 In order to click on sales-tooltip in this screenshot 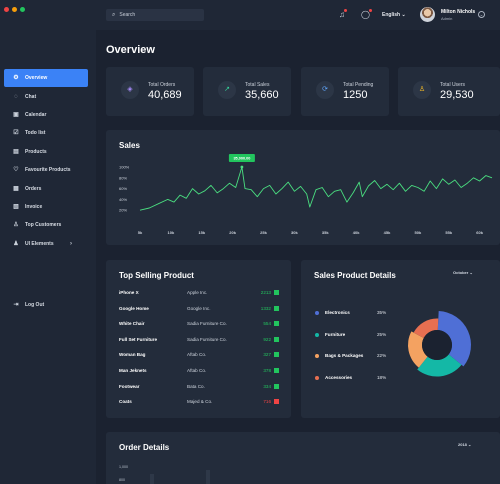, I will do `click(241, 158)`.